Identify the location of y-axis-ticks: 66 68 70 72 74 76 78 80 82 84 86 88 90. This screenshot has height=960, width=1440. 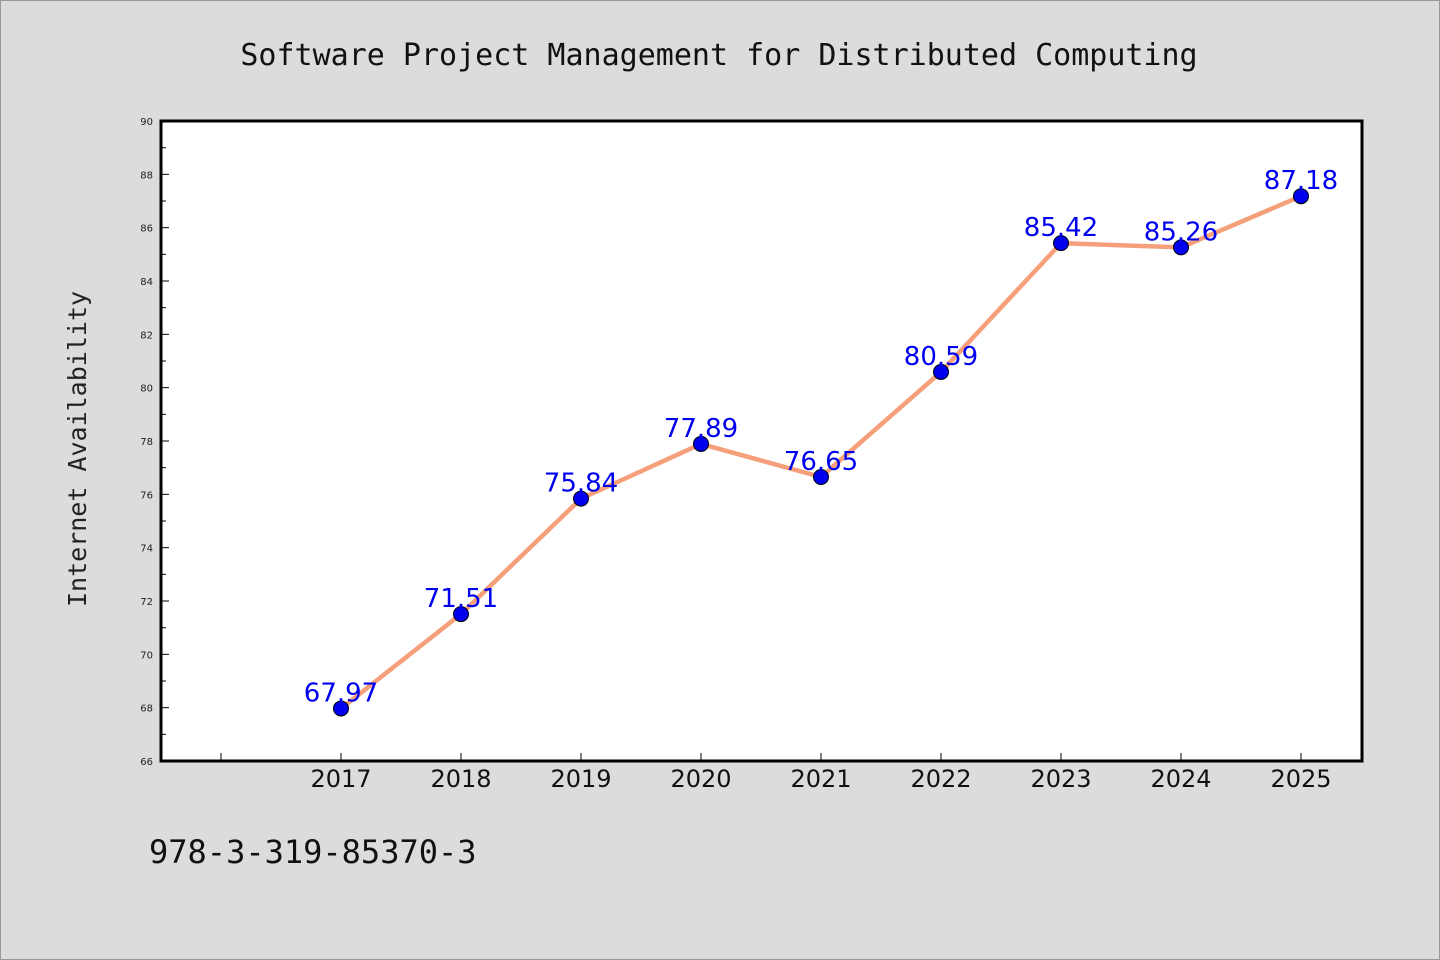
(154, 442).